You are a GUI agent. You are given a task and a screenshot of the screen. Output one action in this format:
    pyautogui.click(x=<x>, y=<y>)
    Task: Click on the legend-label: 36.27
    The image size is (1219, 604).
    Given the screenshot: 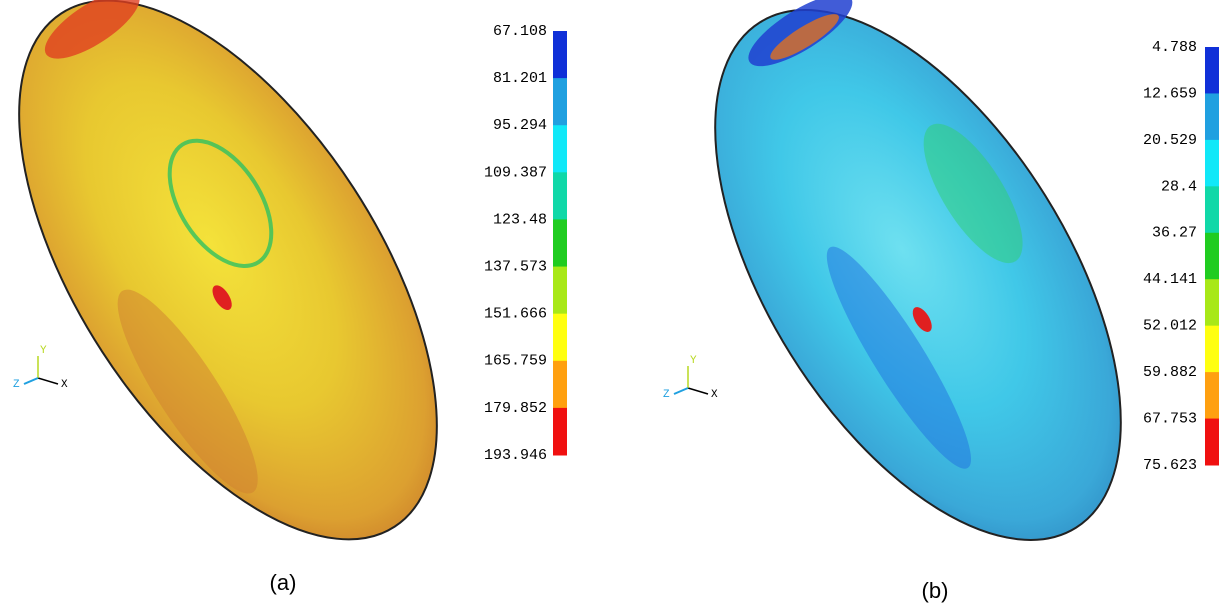 What is the action you would take?
    pyautogui.click(x=1174, y=233)
    